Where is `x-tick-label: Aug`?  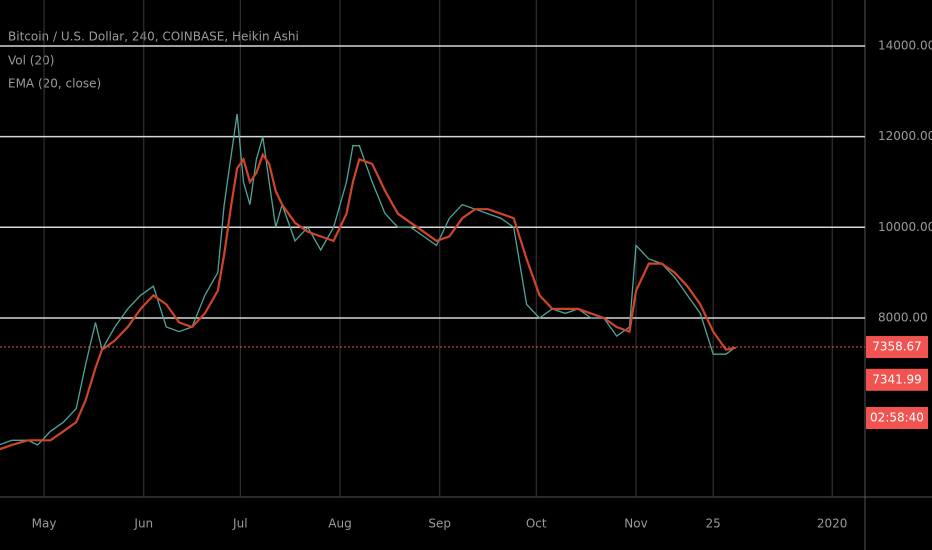
x-tick-label: Aug is located at coordinates (339, 524).